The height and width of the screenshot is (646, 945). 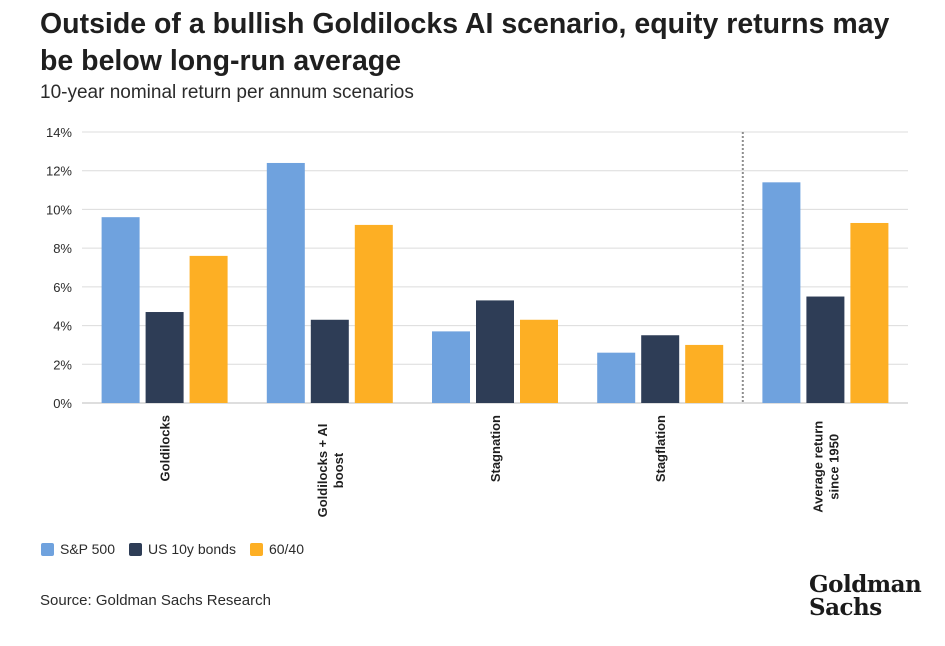 What do you see at coordinates (62, 364) in the screenshot?
I see `y-tick-label: 2%` at bounding box center [62, 364].